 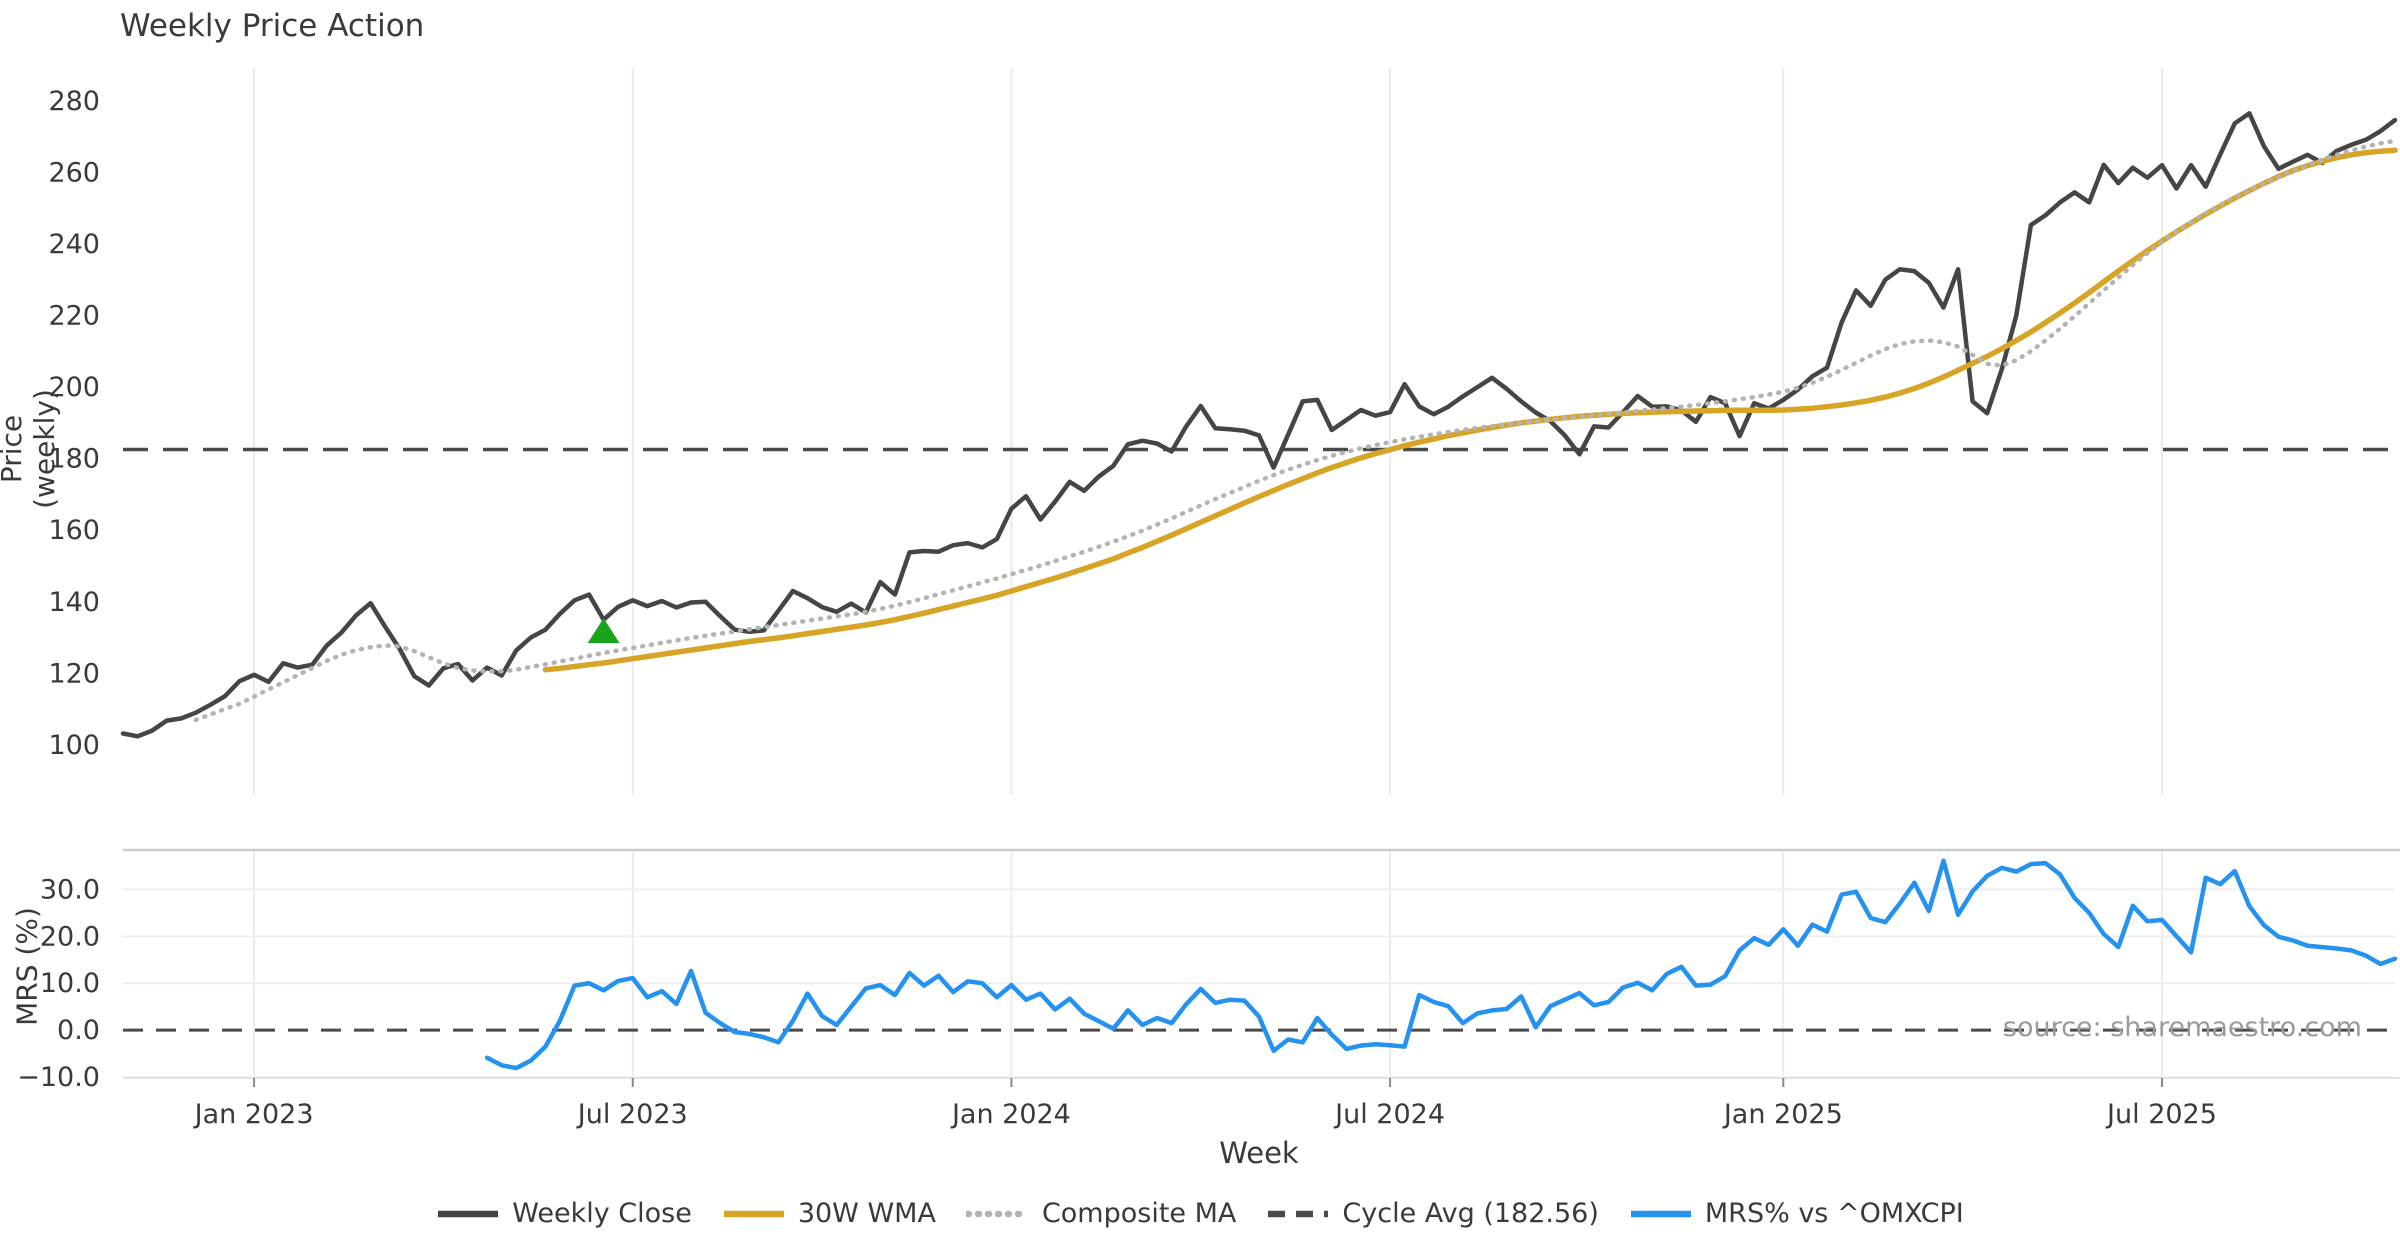 I want to click on legend-item-cycle-avg-182-56-: Cycle Avg (182.56), so click(x=1432, y=1213).